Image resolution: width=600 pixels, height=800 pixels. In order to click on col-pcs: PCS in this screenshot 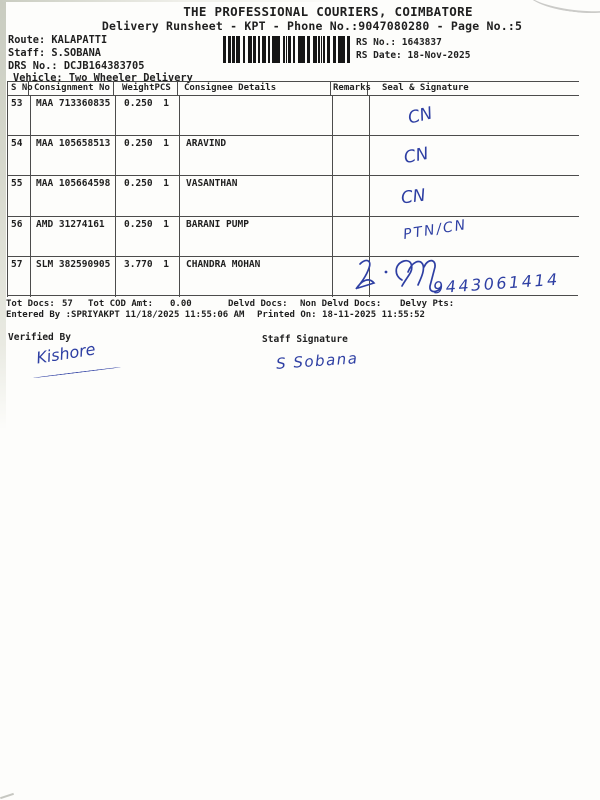, I will do `click(162, 88)`.